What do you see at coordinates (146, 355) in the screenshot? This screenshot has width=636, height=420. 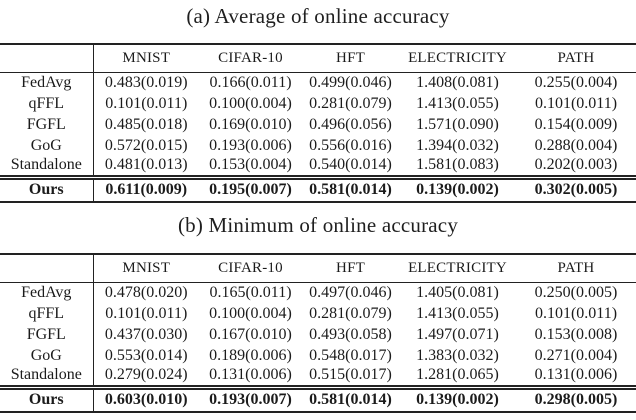 I see `value-cell: 0.553(0.014)` at bounding box center [146, 355].